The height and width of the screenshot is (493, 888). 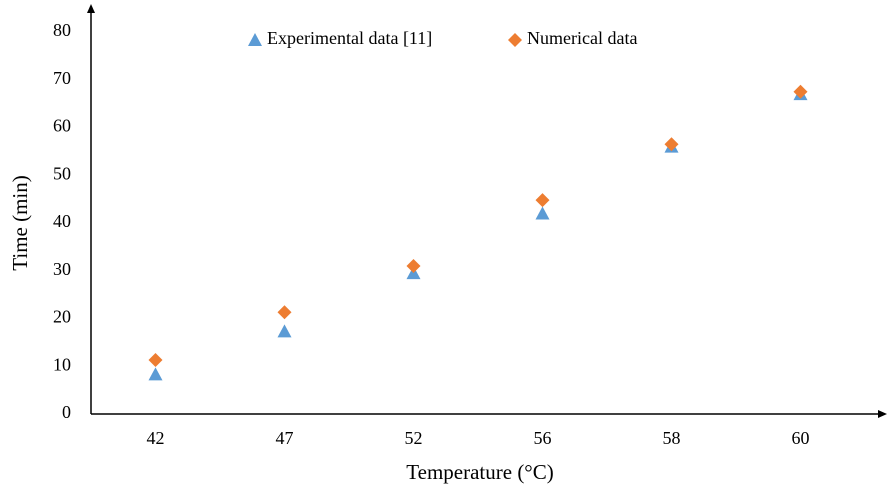 What do you see at coordinates (62, 30) in the screenshot?
I see `y-tick-label: 80` at bounding box center [62, 30].